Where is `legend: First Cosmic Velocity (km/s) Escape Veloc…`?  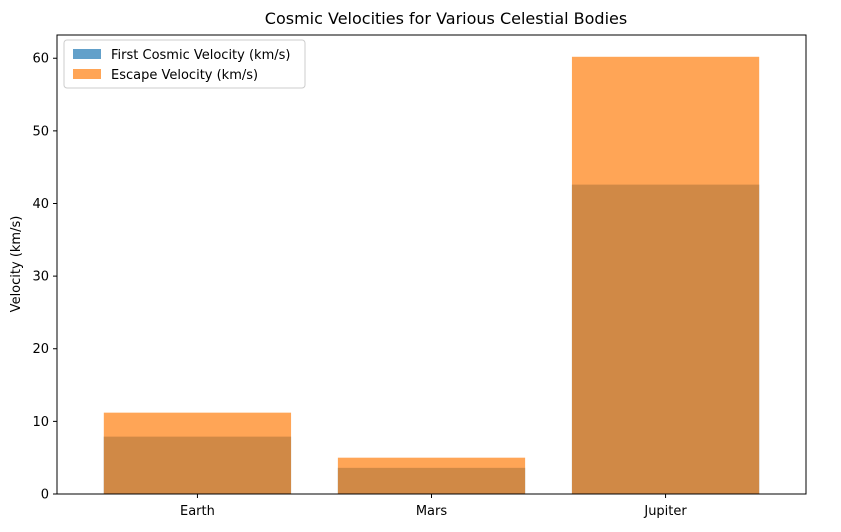
legend: First Cosmic Velocity (km/s) Escape Veloc… is located at coordinates (184, 64).